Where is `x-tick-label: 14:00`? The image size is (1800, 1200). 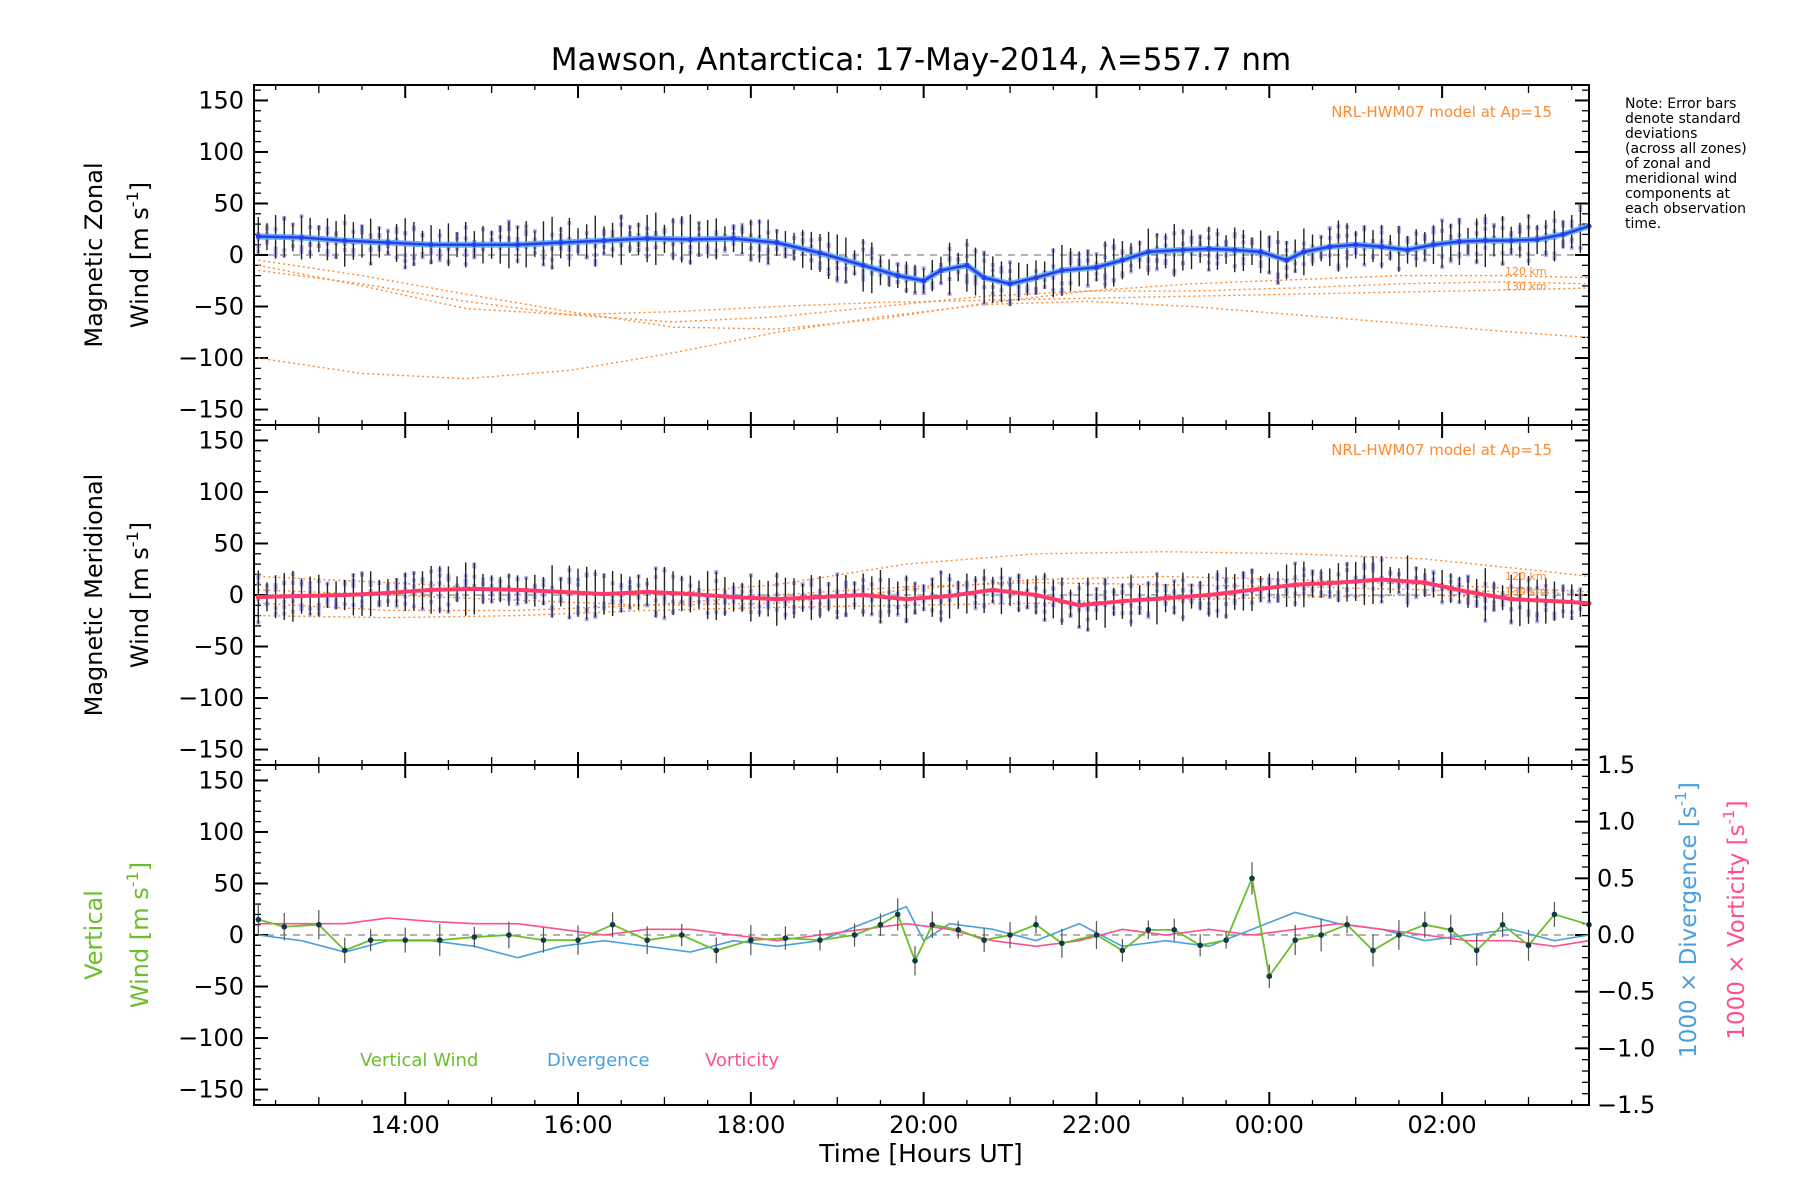 x-tick-label: 14:00 is located at coordinates (405, 1125).